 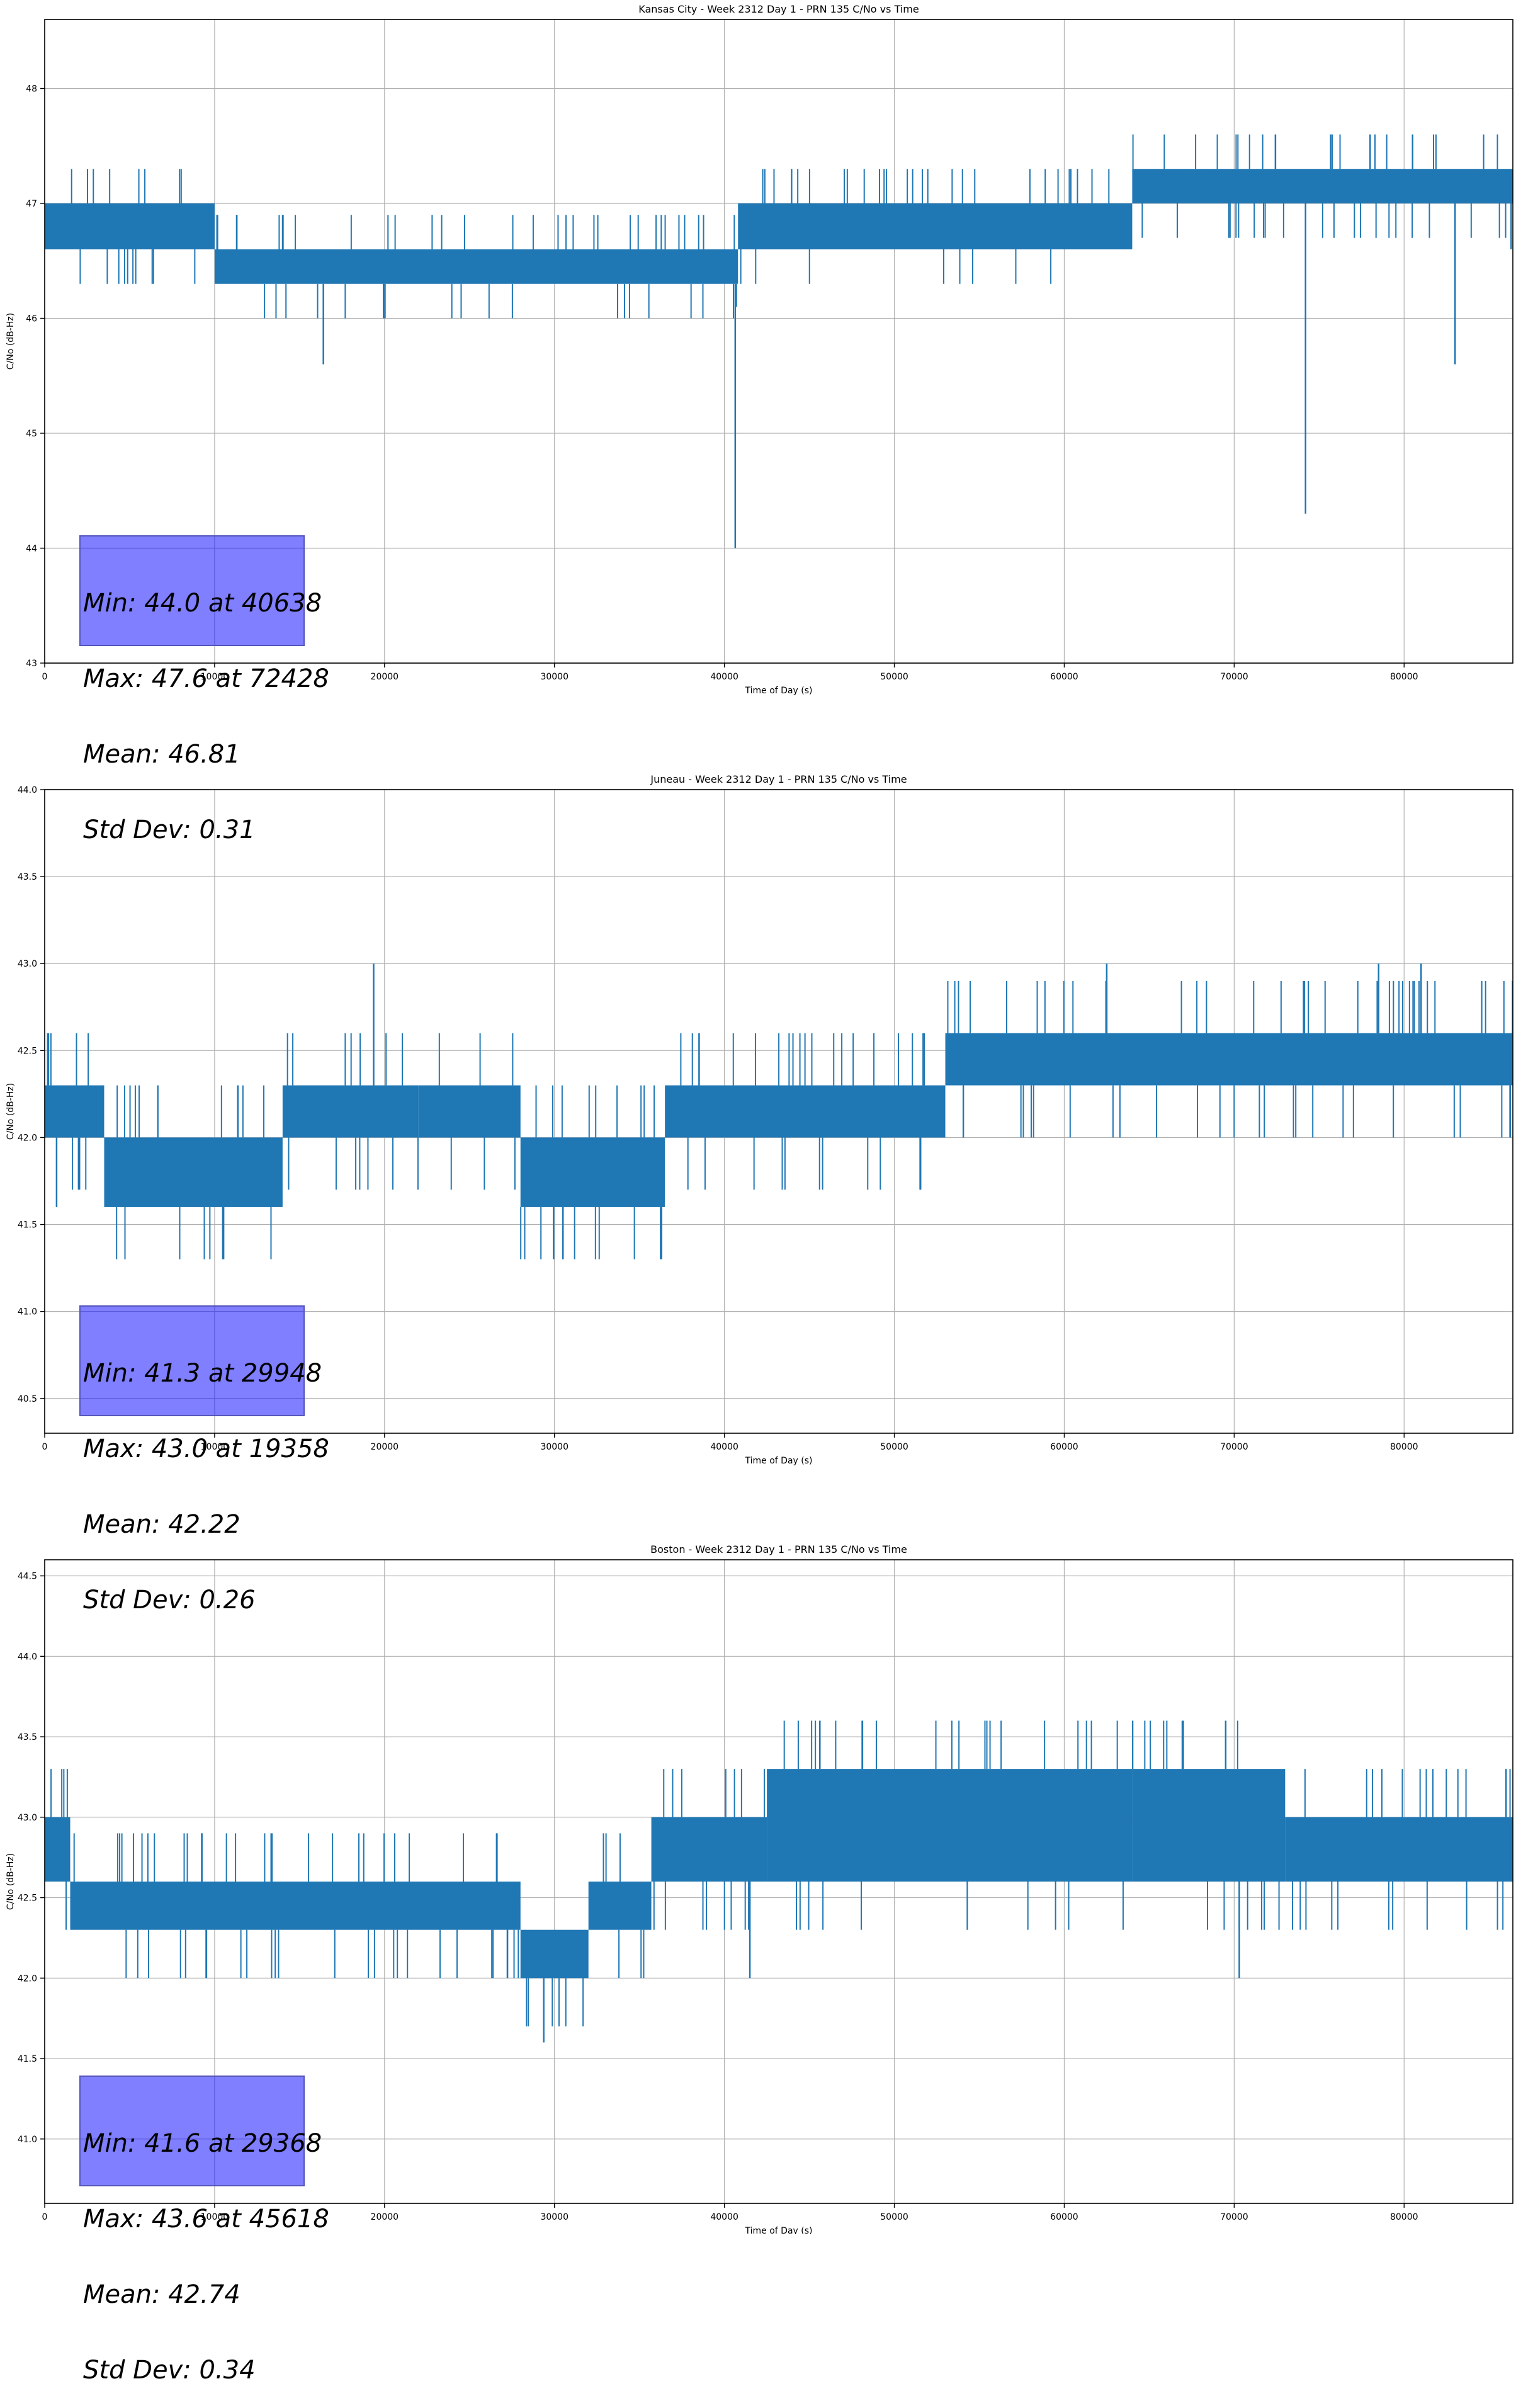 What do you see at coordinates (202, 603) in the screenshot?
I see `stats-min: Min: 44.0 at 40638` at bounding box center [202, 603].